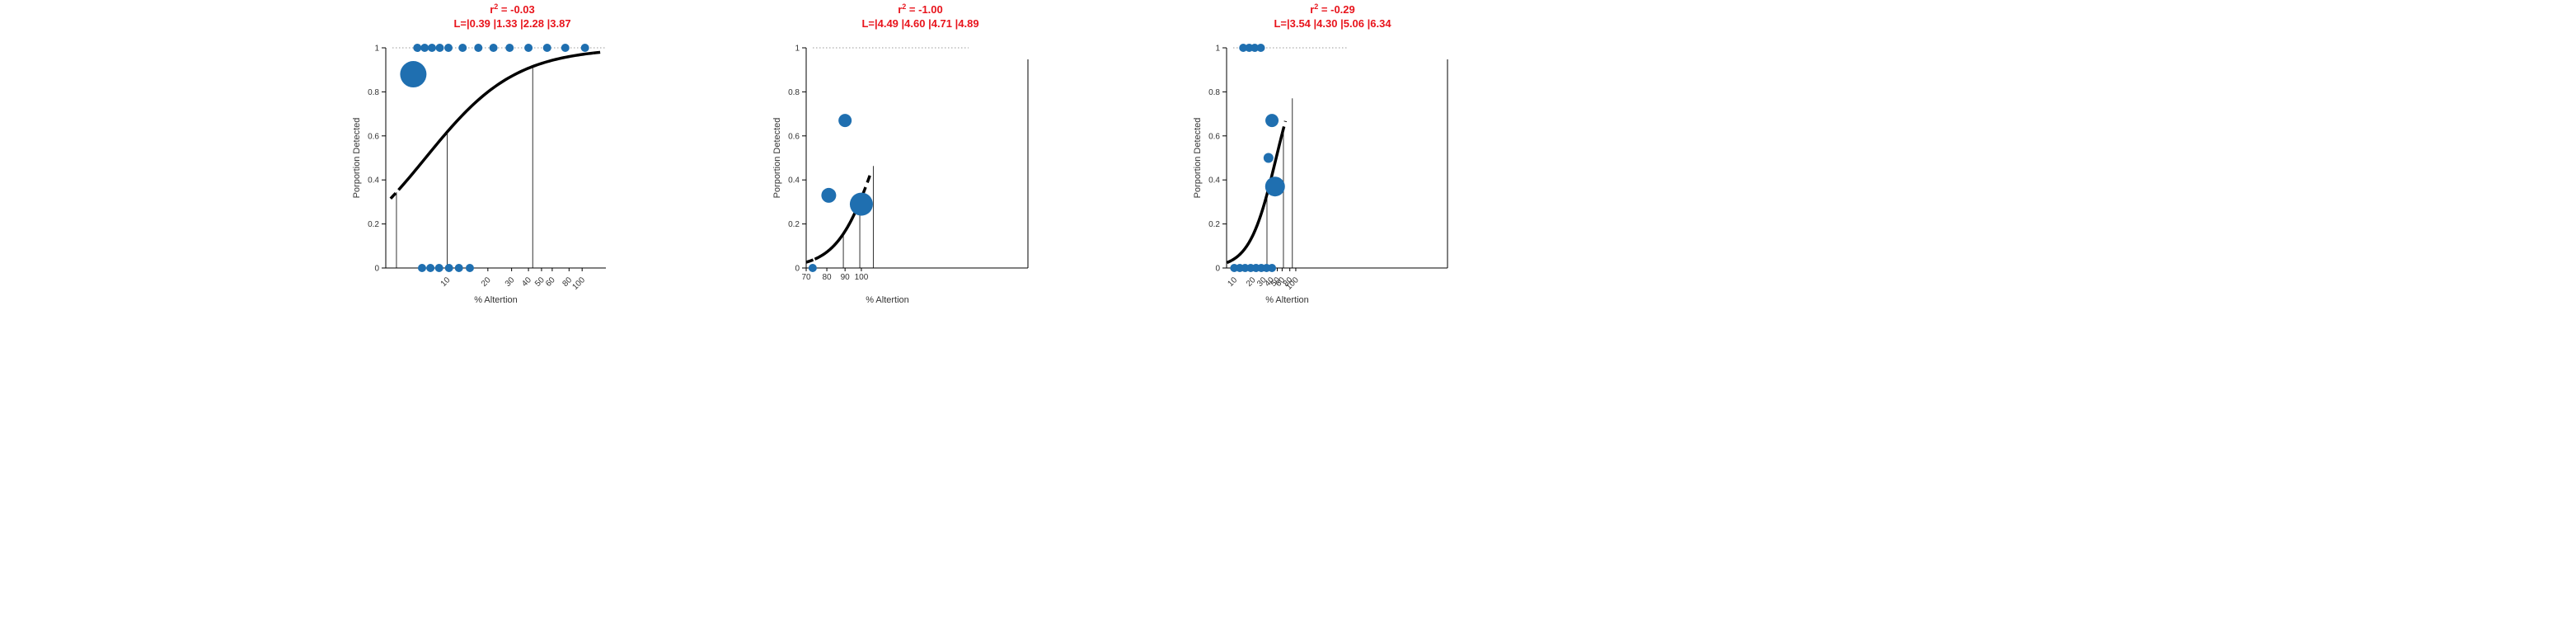  What do you see at coordinates (827, 277) in the screenshot?
I see `x-tick-label: 80` at bounding box center [827, 277].